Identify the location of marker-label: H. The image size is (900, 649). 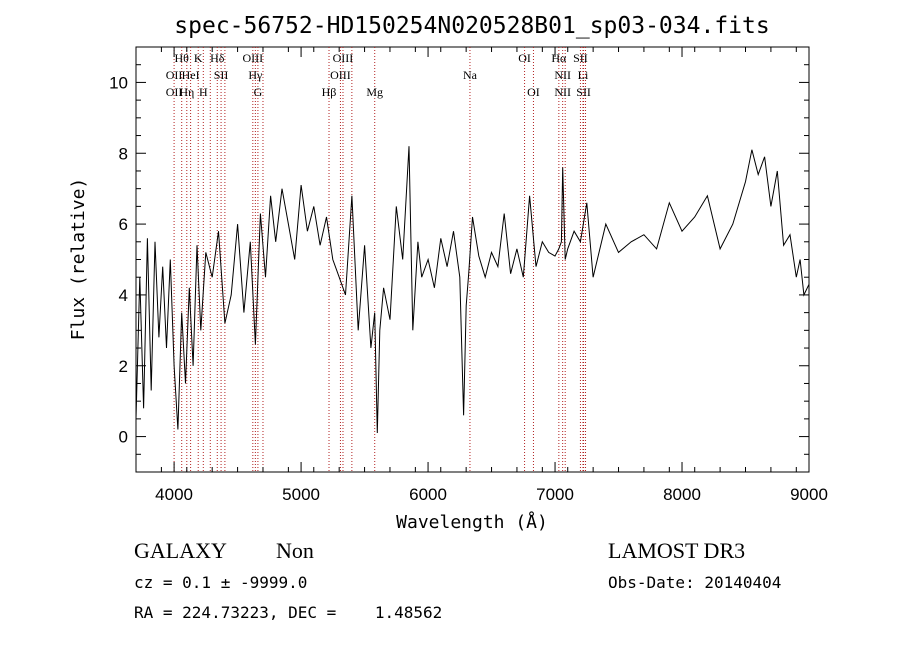
(203, 92).